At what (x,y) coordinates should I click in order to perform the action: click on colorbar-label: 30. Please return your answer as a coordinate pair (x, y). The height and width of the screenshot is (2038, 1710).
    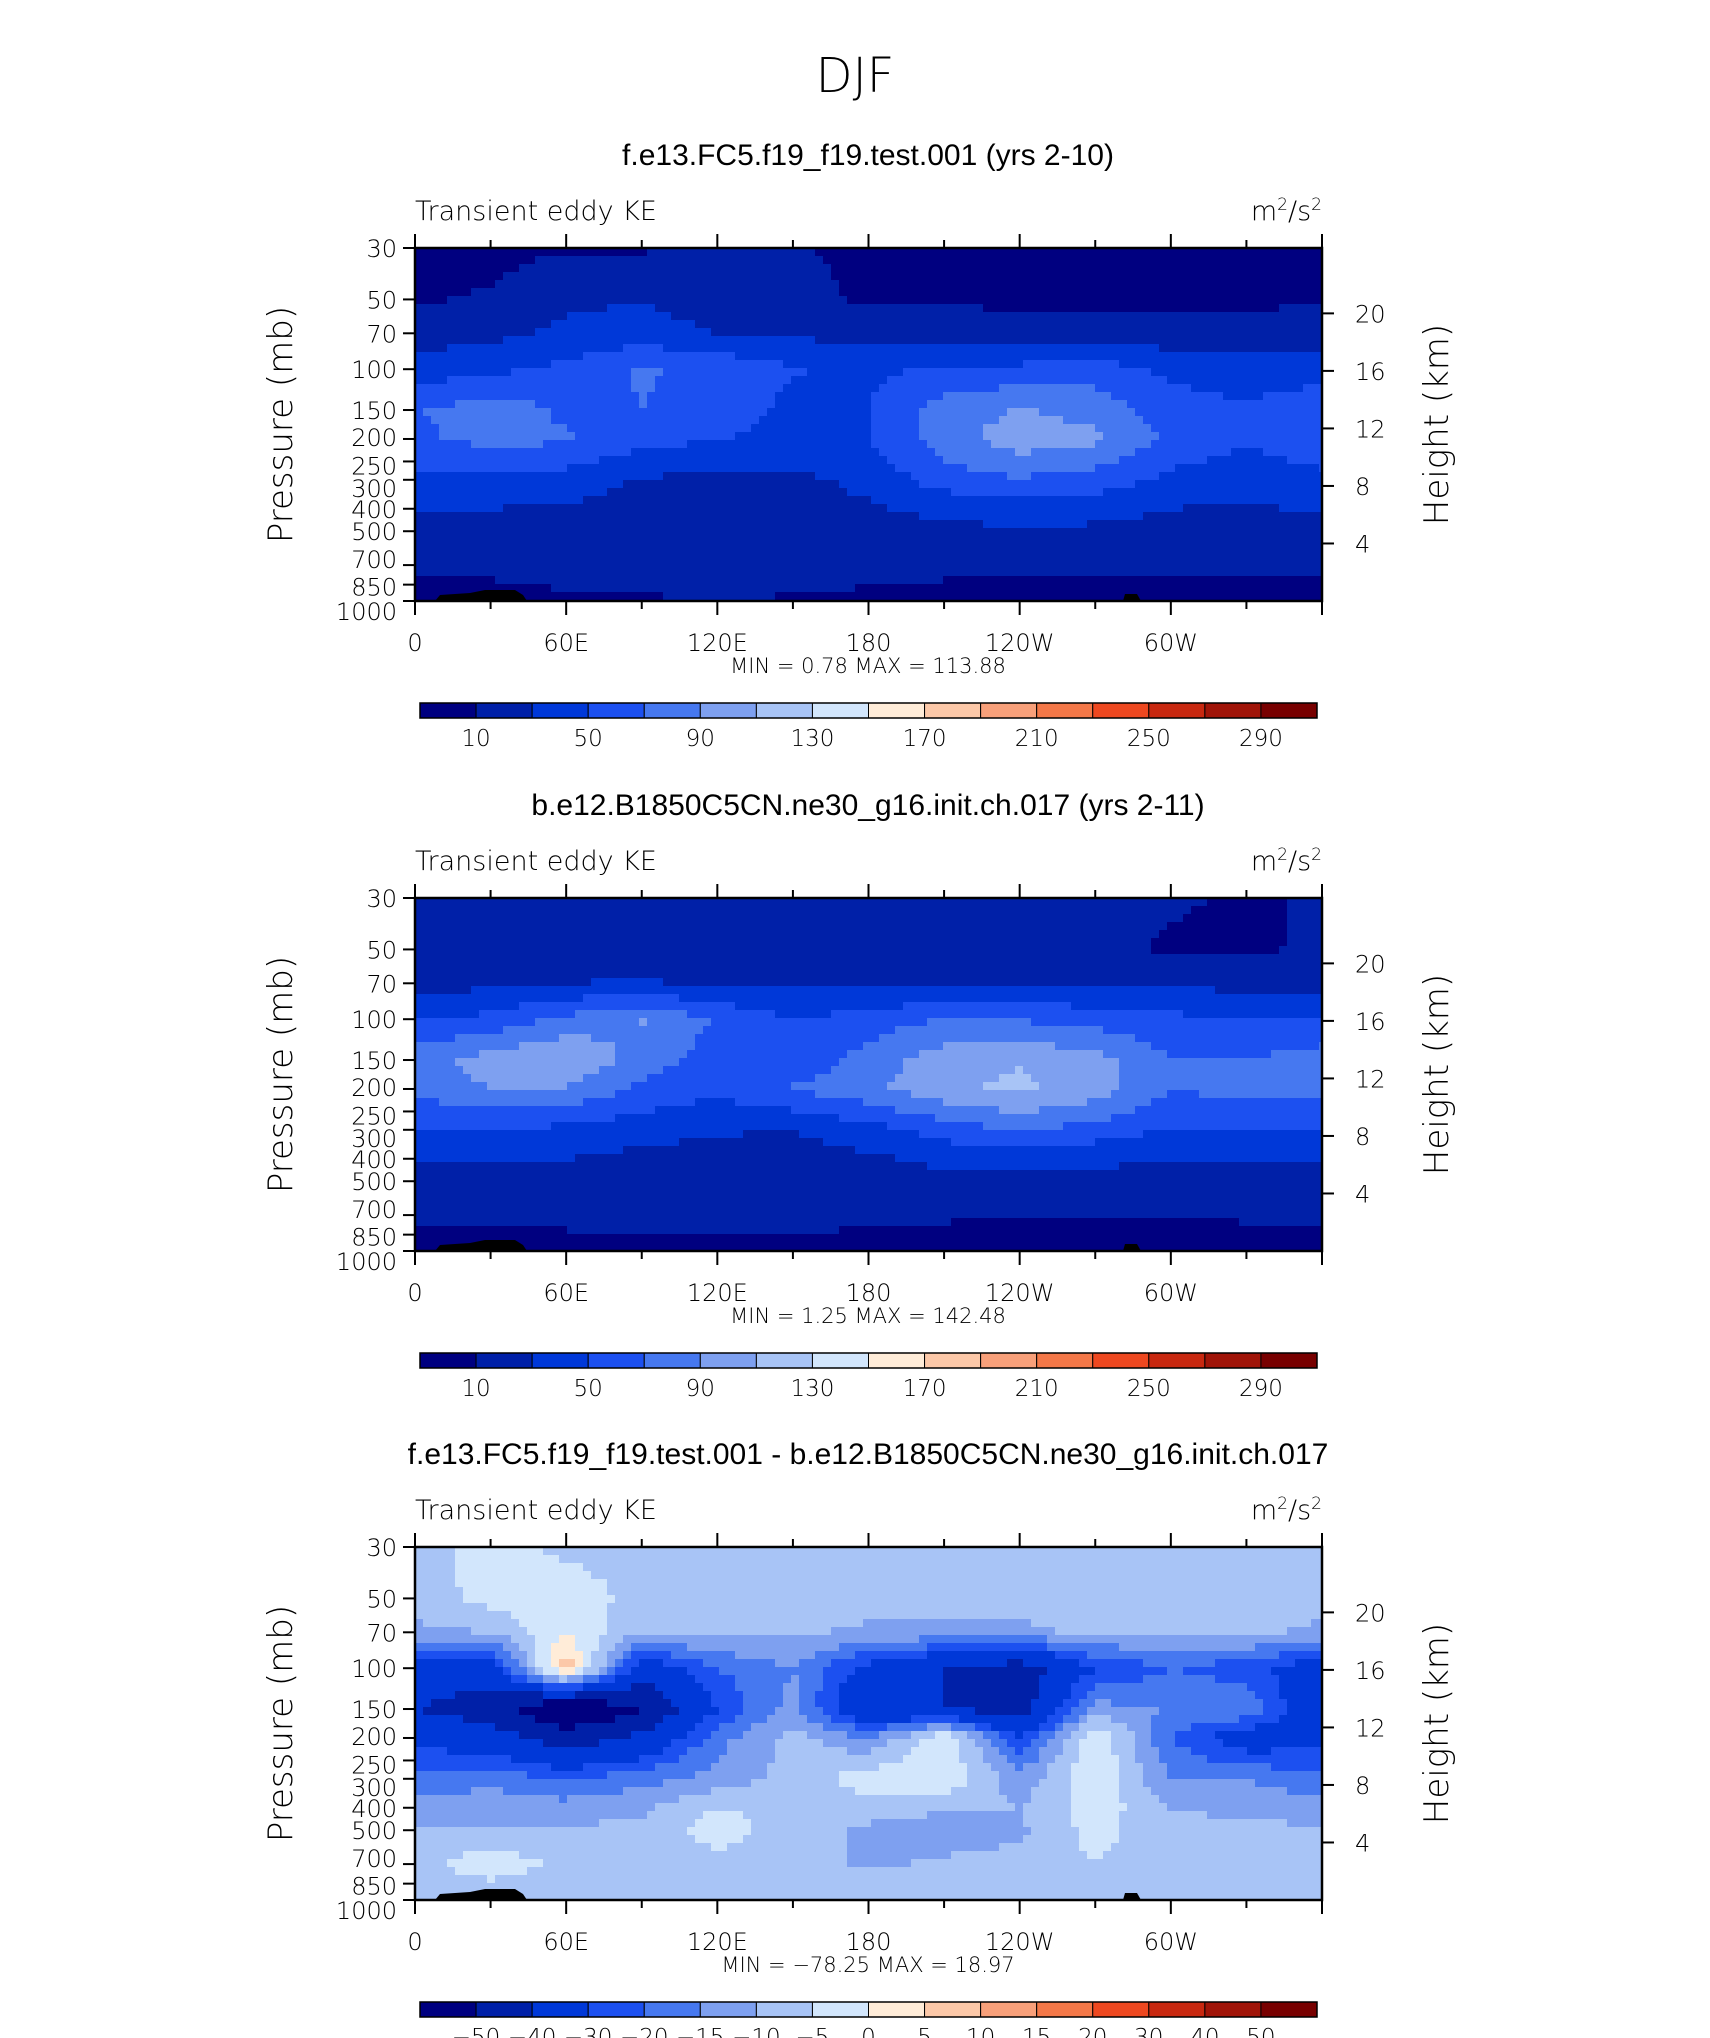
    Looking at the image, I should click on (1148, 2031).